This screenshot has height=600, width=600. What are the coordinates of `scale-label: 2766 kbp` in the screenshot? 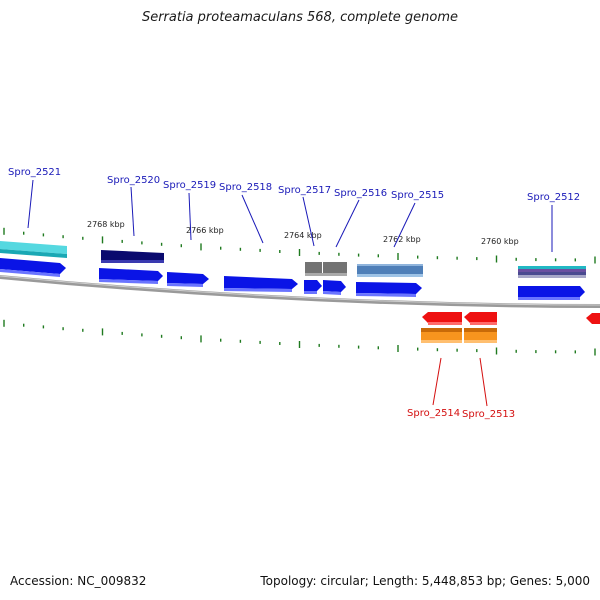 It's located at (205, 230).